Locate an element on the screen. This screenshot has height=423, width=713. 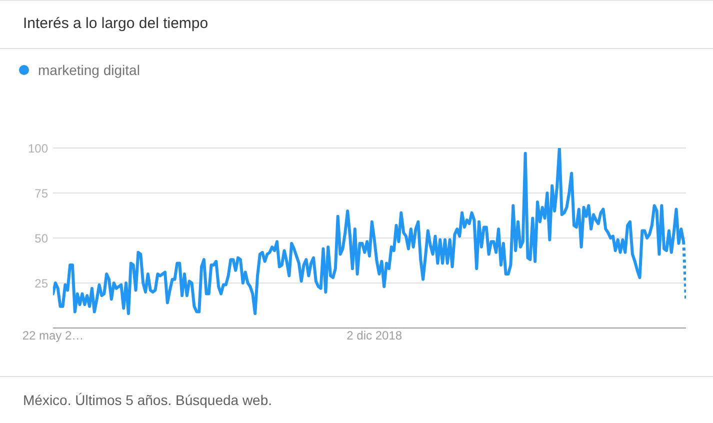
text: México. Últimos 5 años. Búsqueda web. is located at coordinates (147, 400).